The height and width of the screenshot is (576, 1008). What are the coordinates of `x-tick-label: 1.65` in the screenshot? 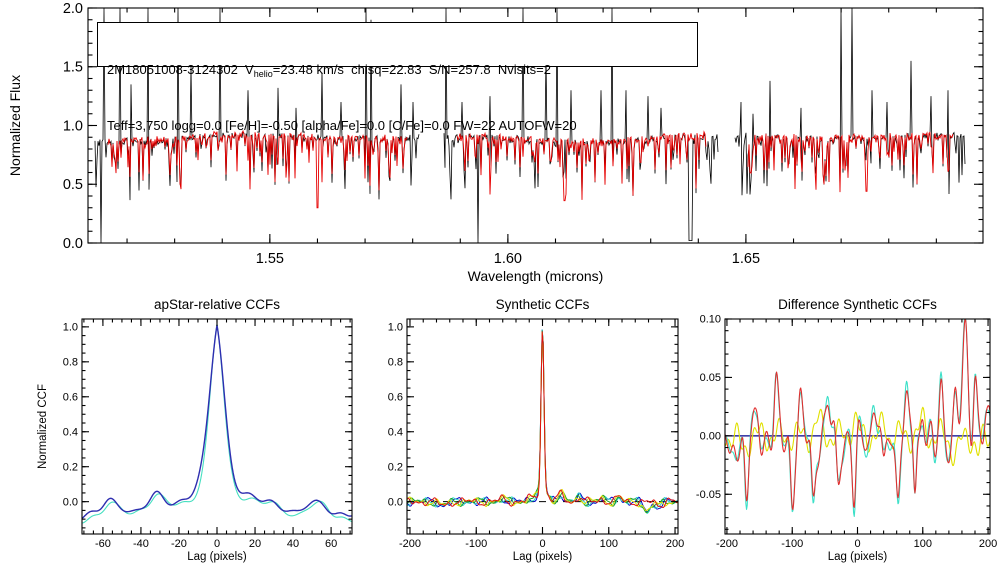 It's located at (746, 259).